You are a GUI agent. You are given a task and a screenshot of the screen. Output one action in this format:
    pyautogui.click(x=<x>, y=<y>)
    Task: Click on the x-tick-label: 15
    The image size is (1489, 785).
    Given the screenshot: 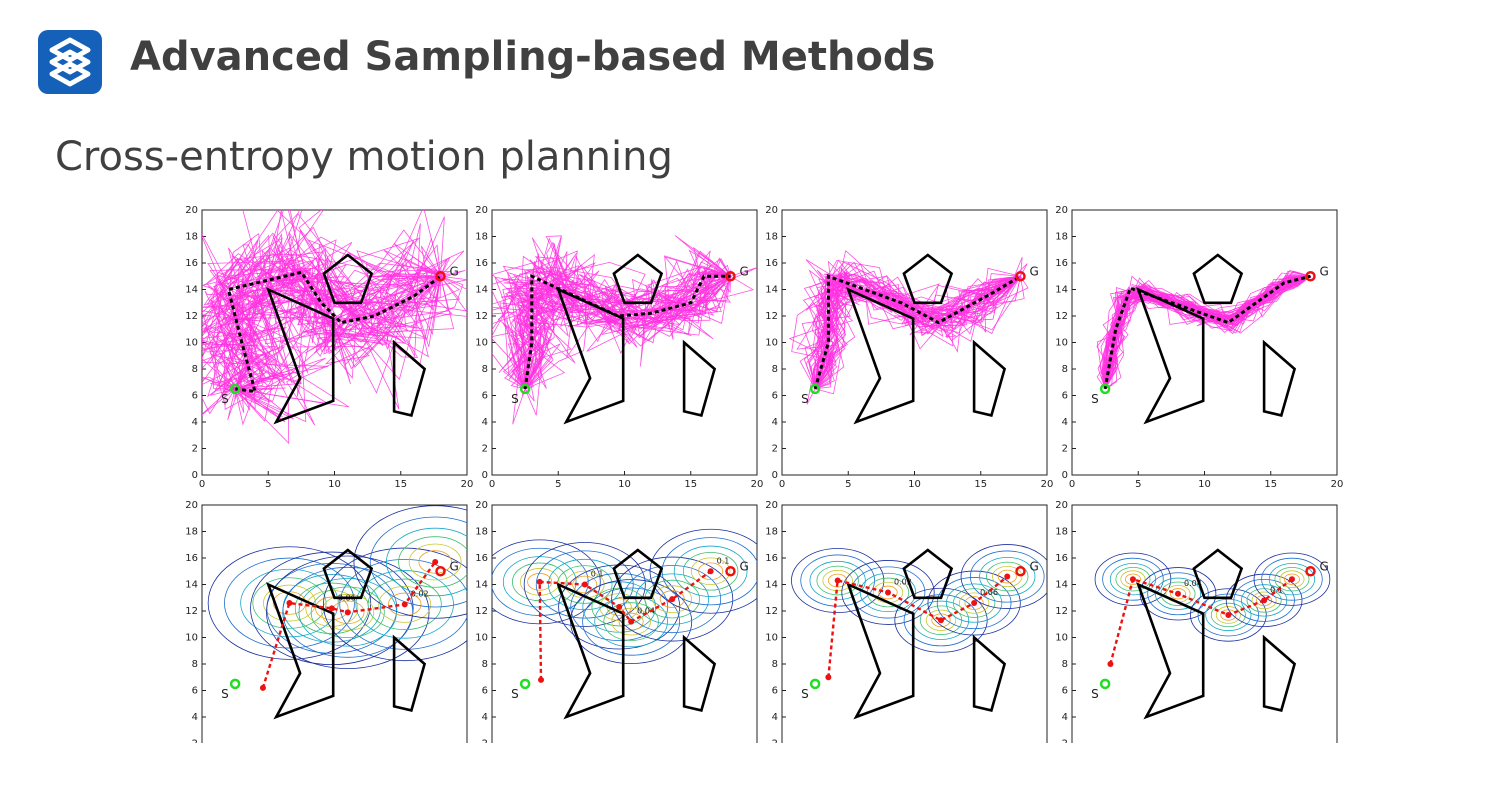 What is the action you would take?
    pyautogui.click(x=400, y=484)
    